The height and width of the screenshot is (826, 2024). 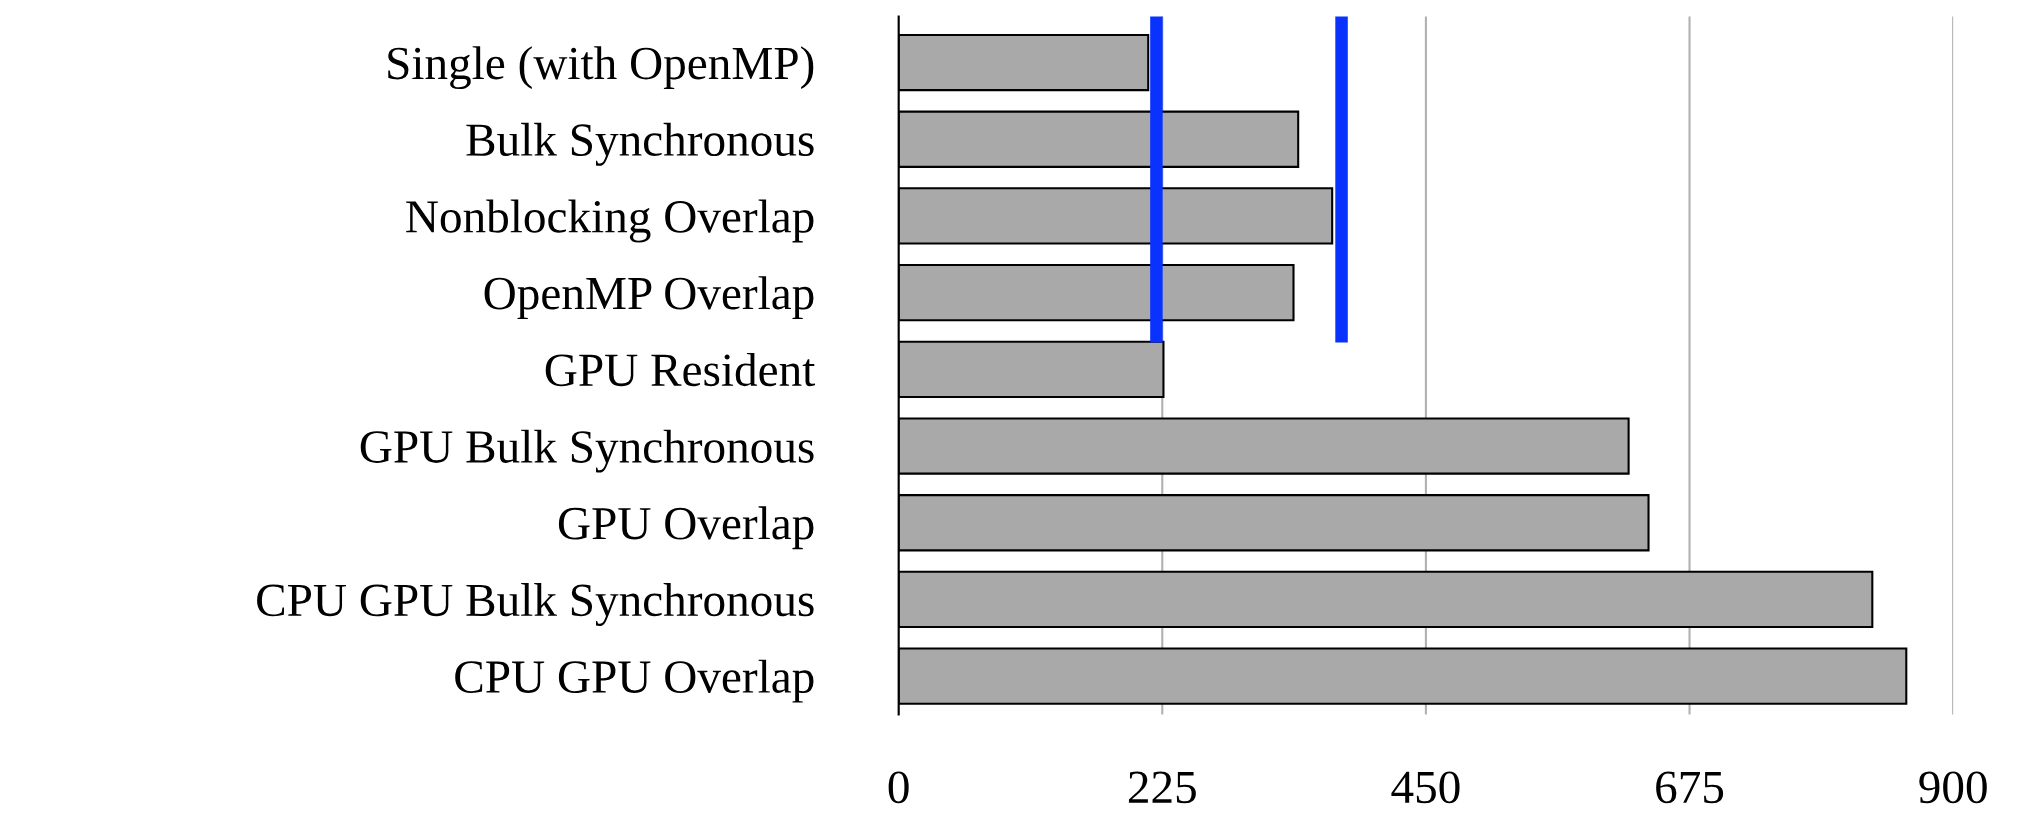 I want to click on y-tick-label: GPU Overlap, so click(x=686, y=528).